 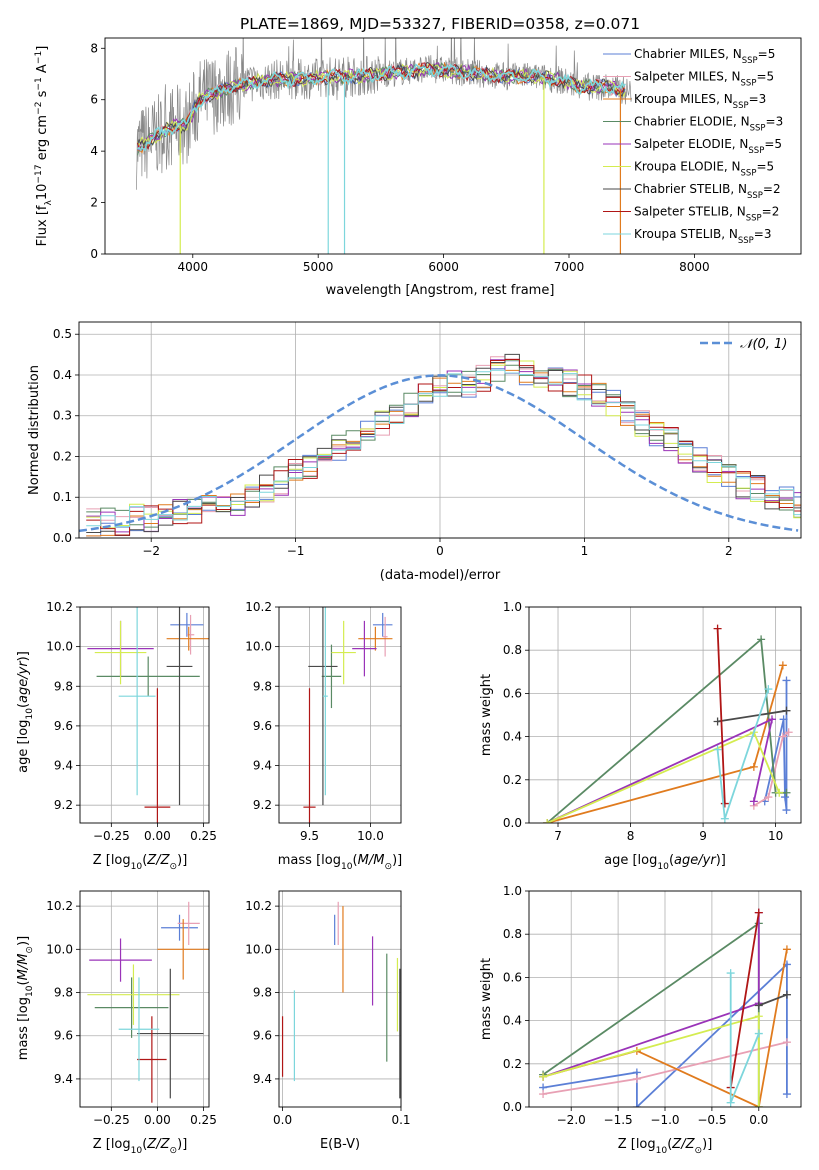 What do you see at coordinates (768, 797) in the screenshot?
I see `weight-marker-salpeter-miles` at bounding box center [768, 797].